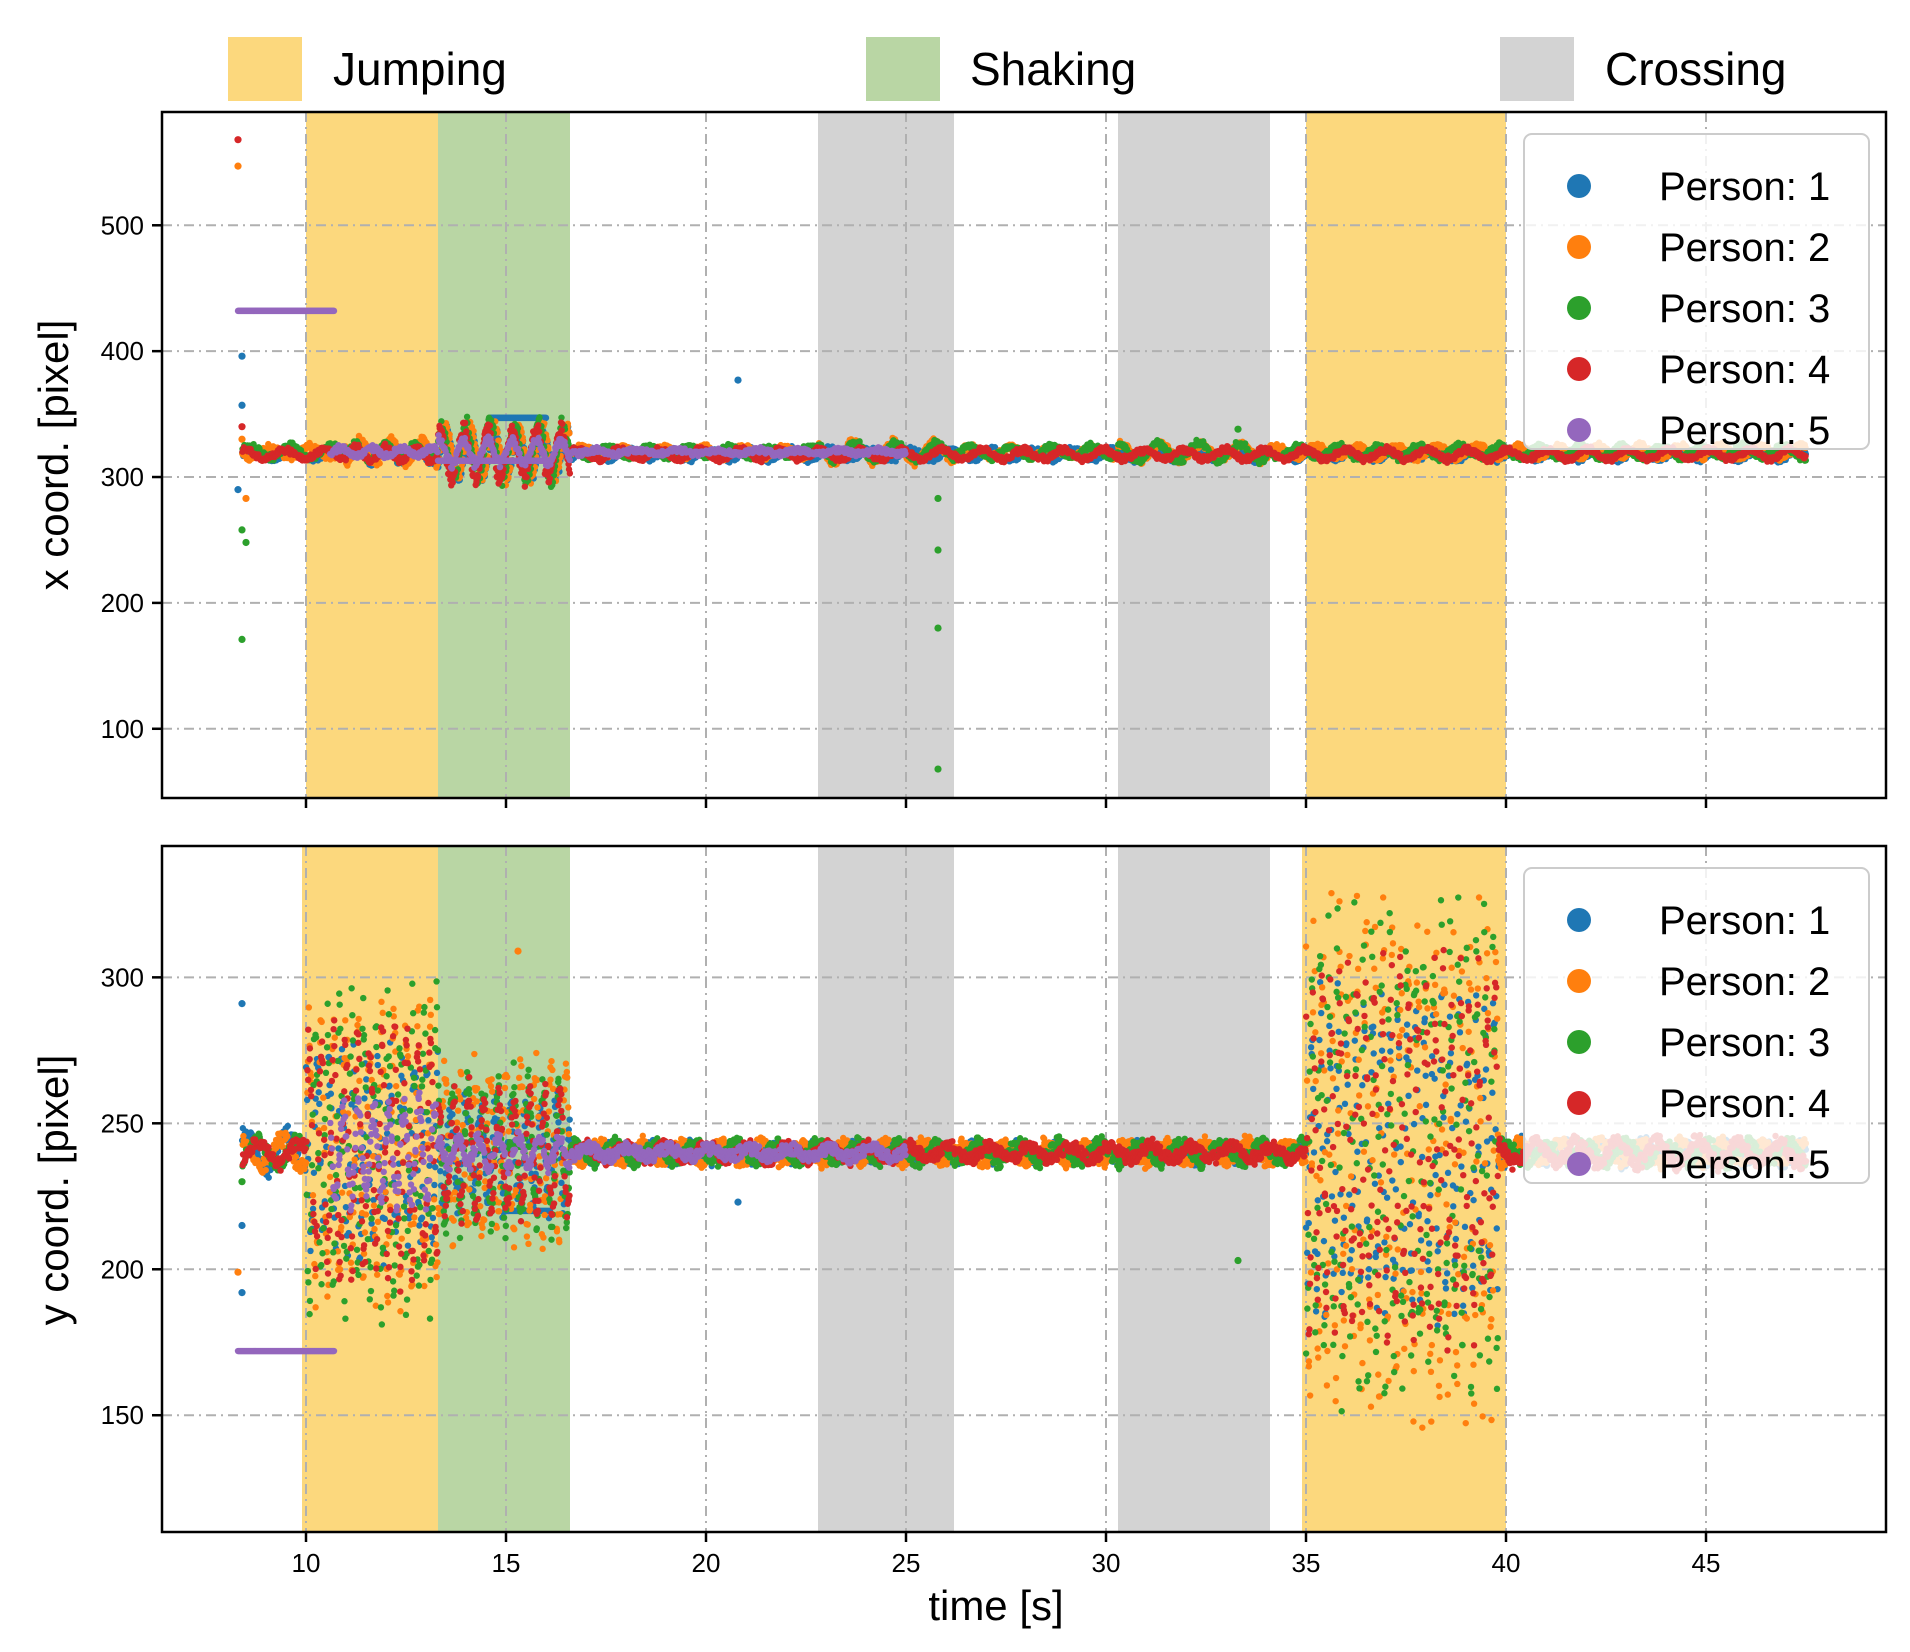  I want to click on phase-legend-jumping-swatch, so click(265, 69).